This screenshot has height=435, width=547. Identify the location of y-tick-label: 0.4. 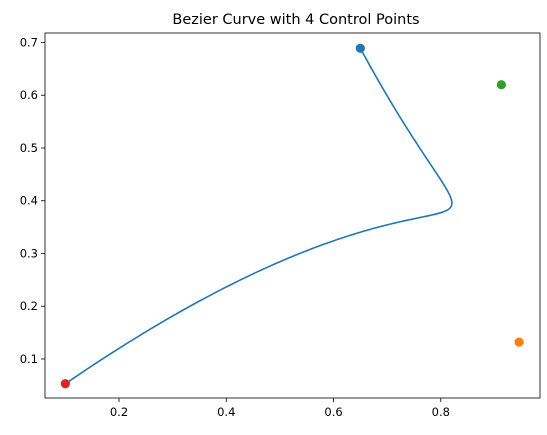
(29, 201).